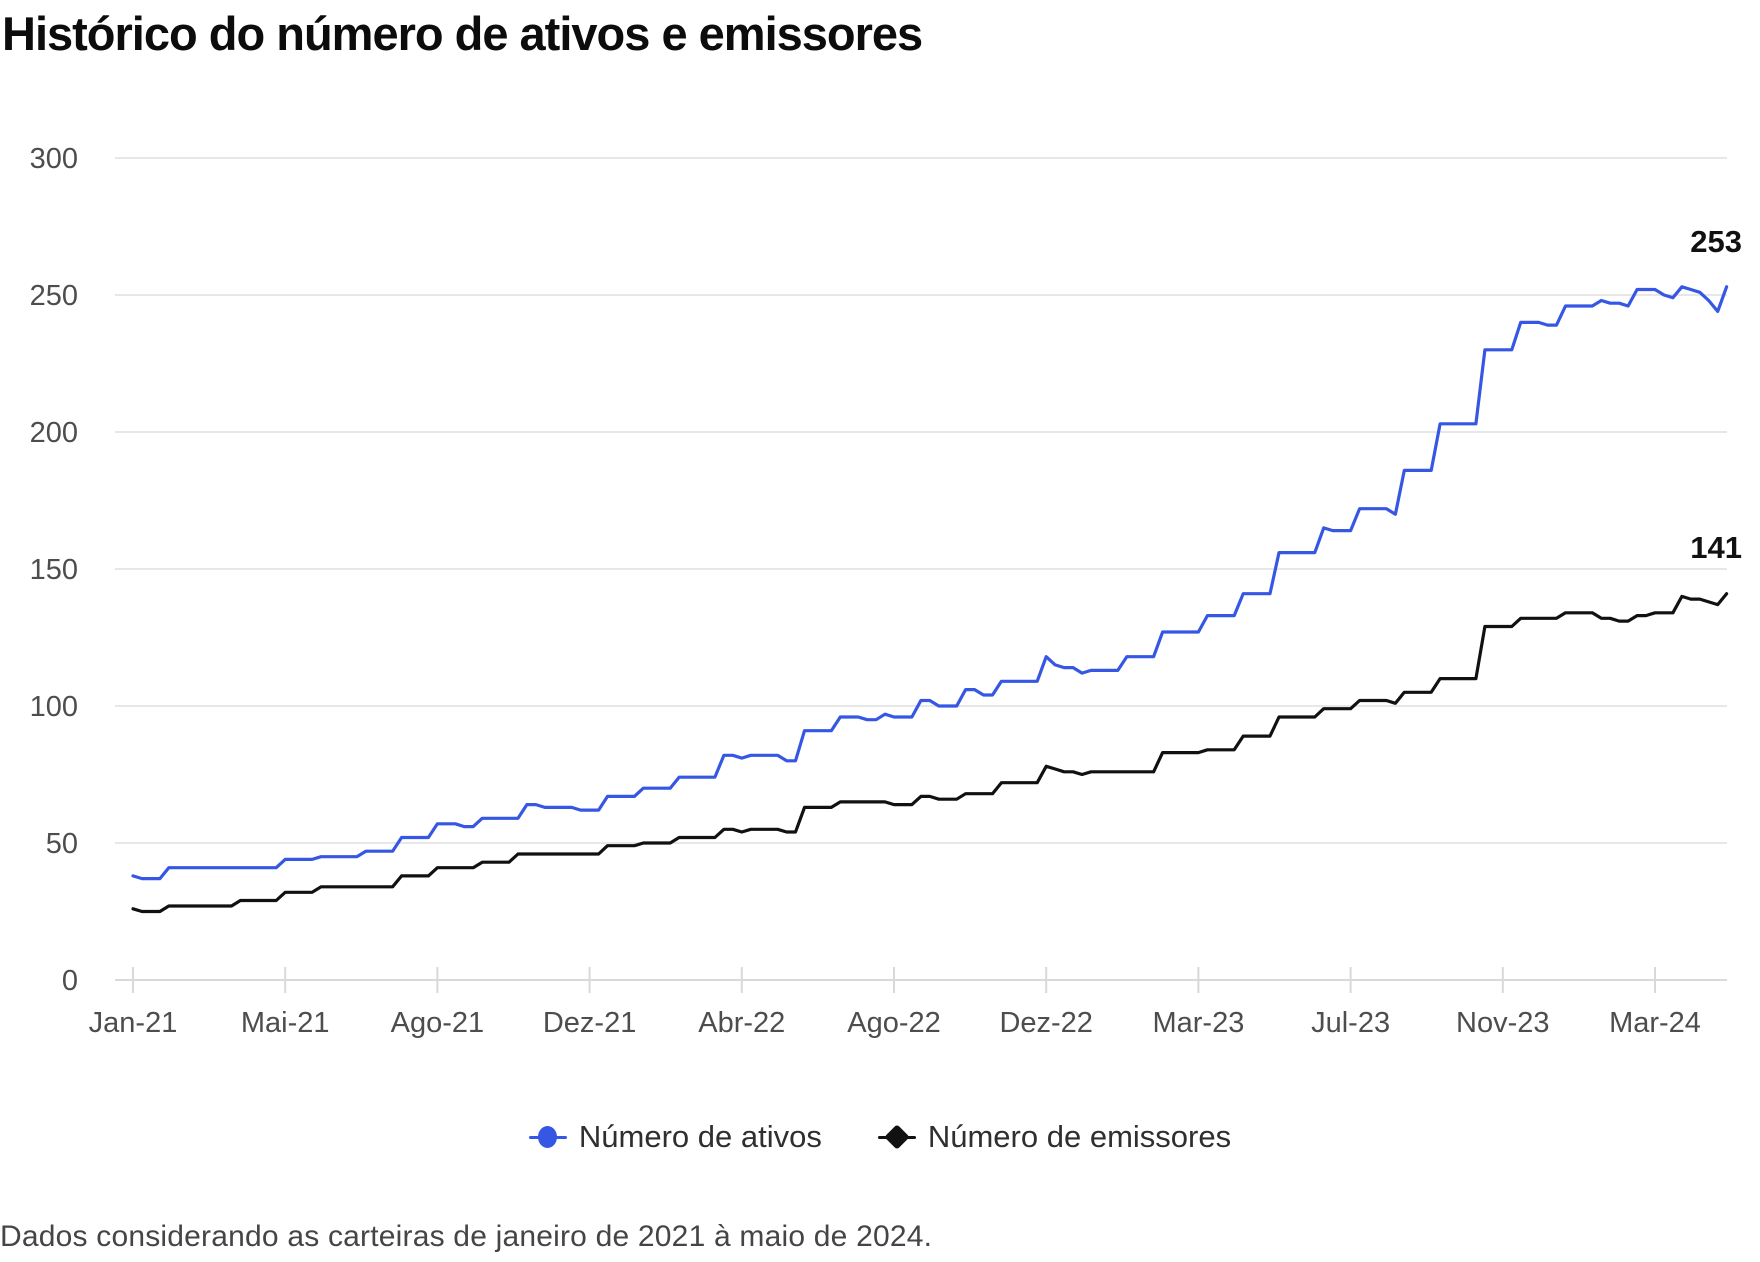 This screenshot has width=1760, height=1262. Describe the element at coordinates (133, 1023) in the screenshot. I see `x-tick-label-Jan-21: Jan-21` at that location.